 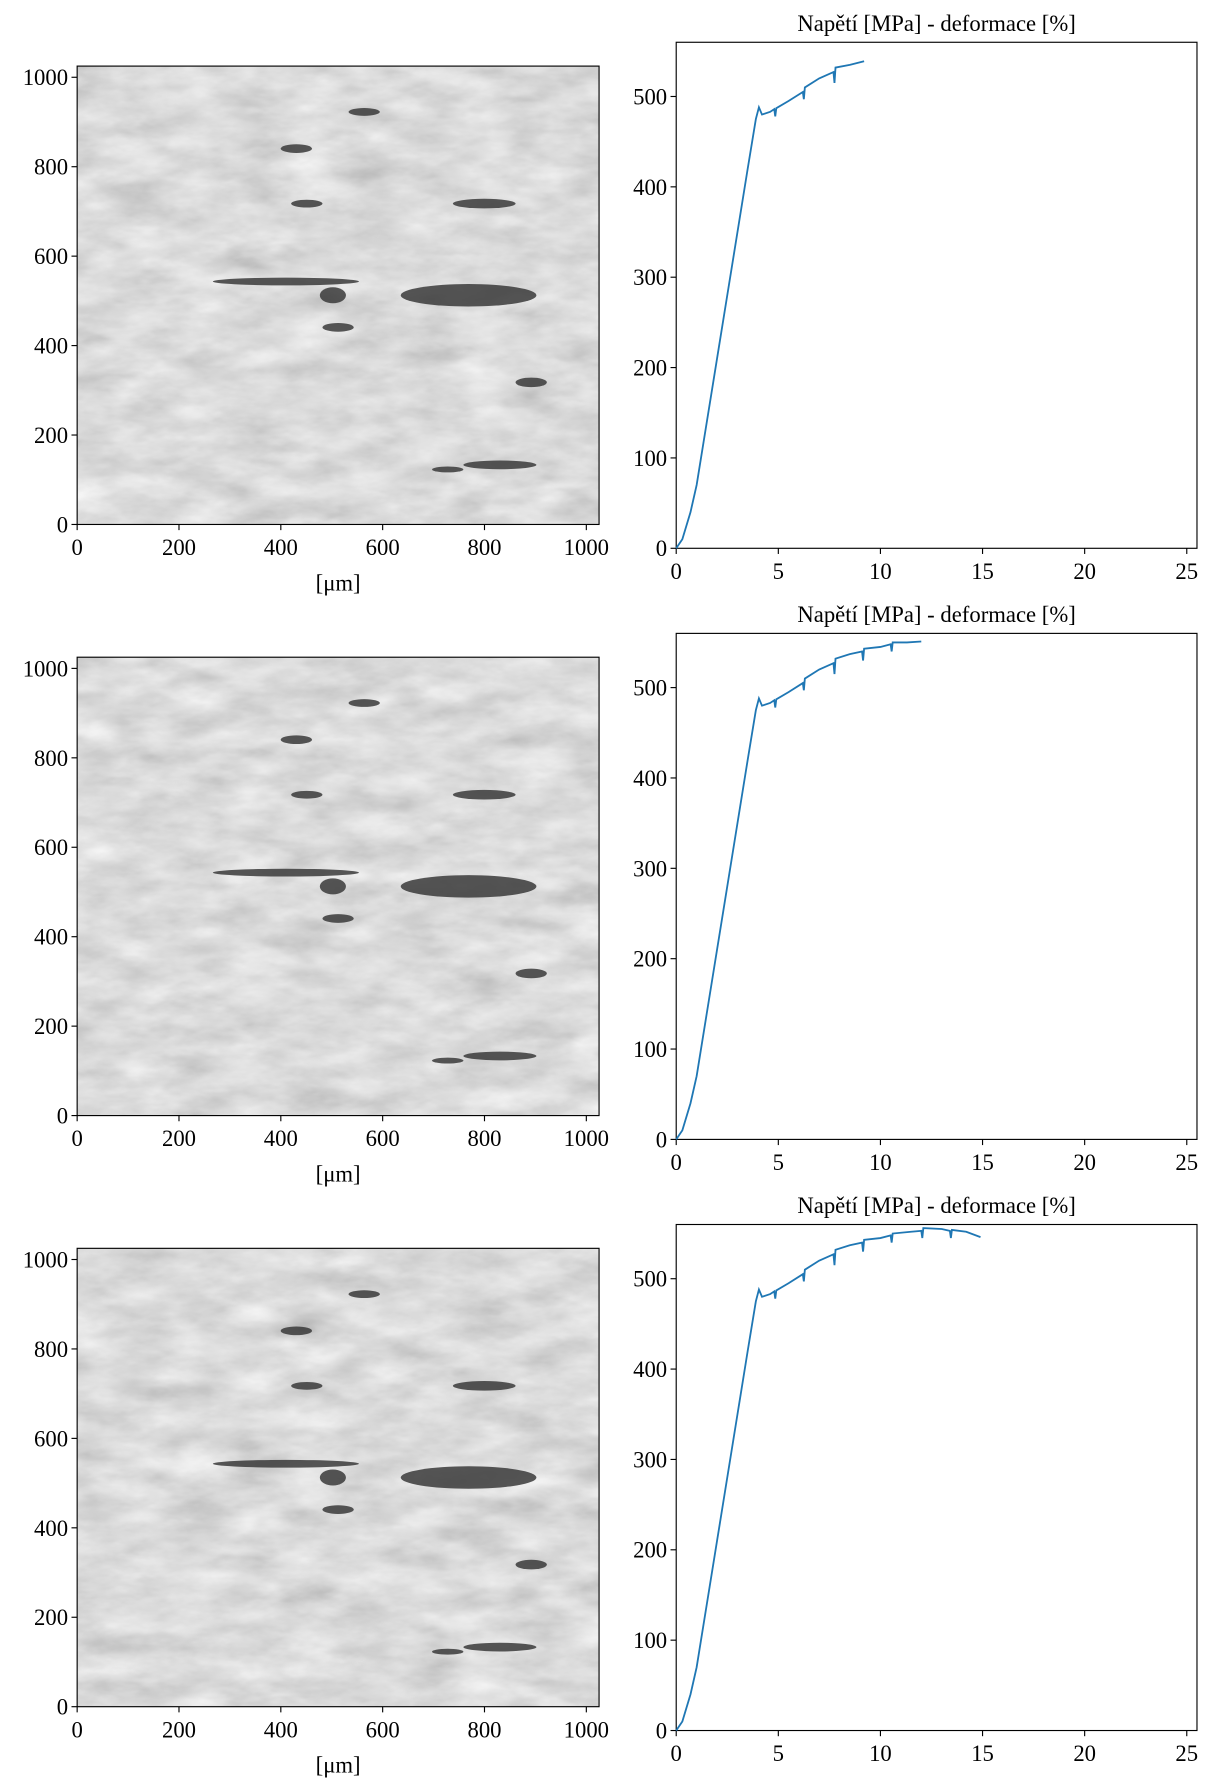 I want to click on x-tick-label: 5, so click(x=778, y=571).